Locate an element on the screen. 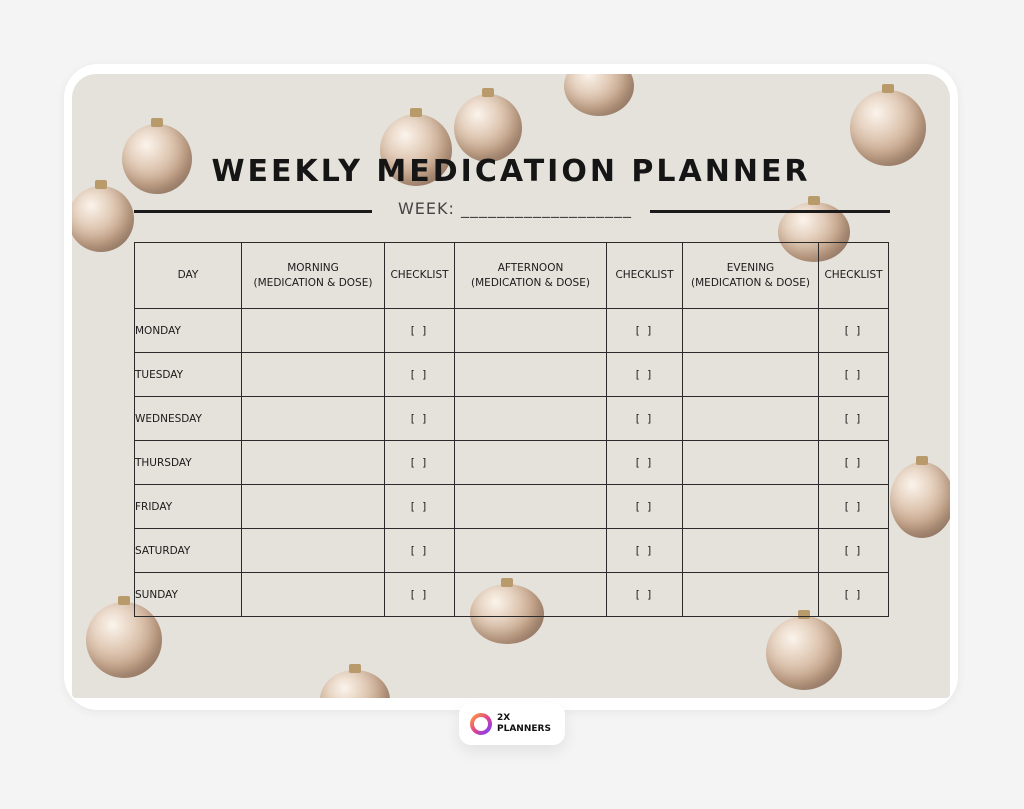  table-row: TUESDAY [ ] [ ] [ ] is located at coordinates (511, 374).